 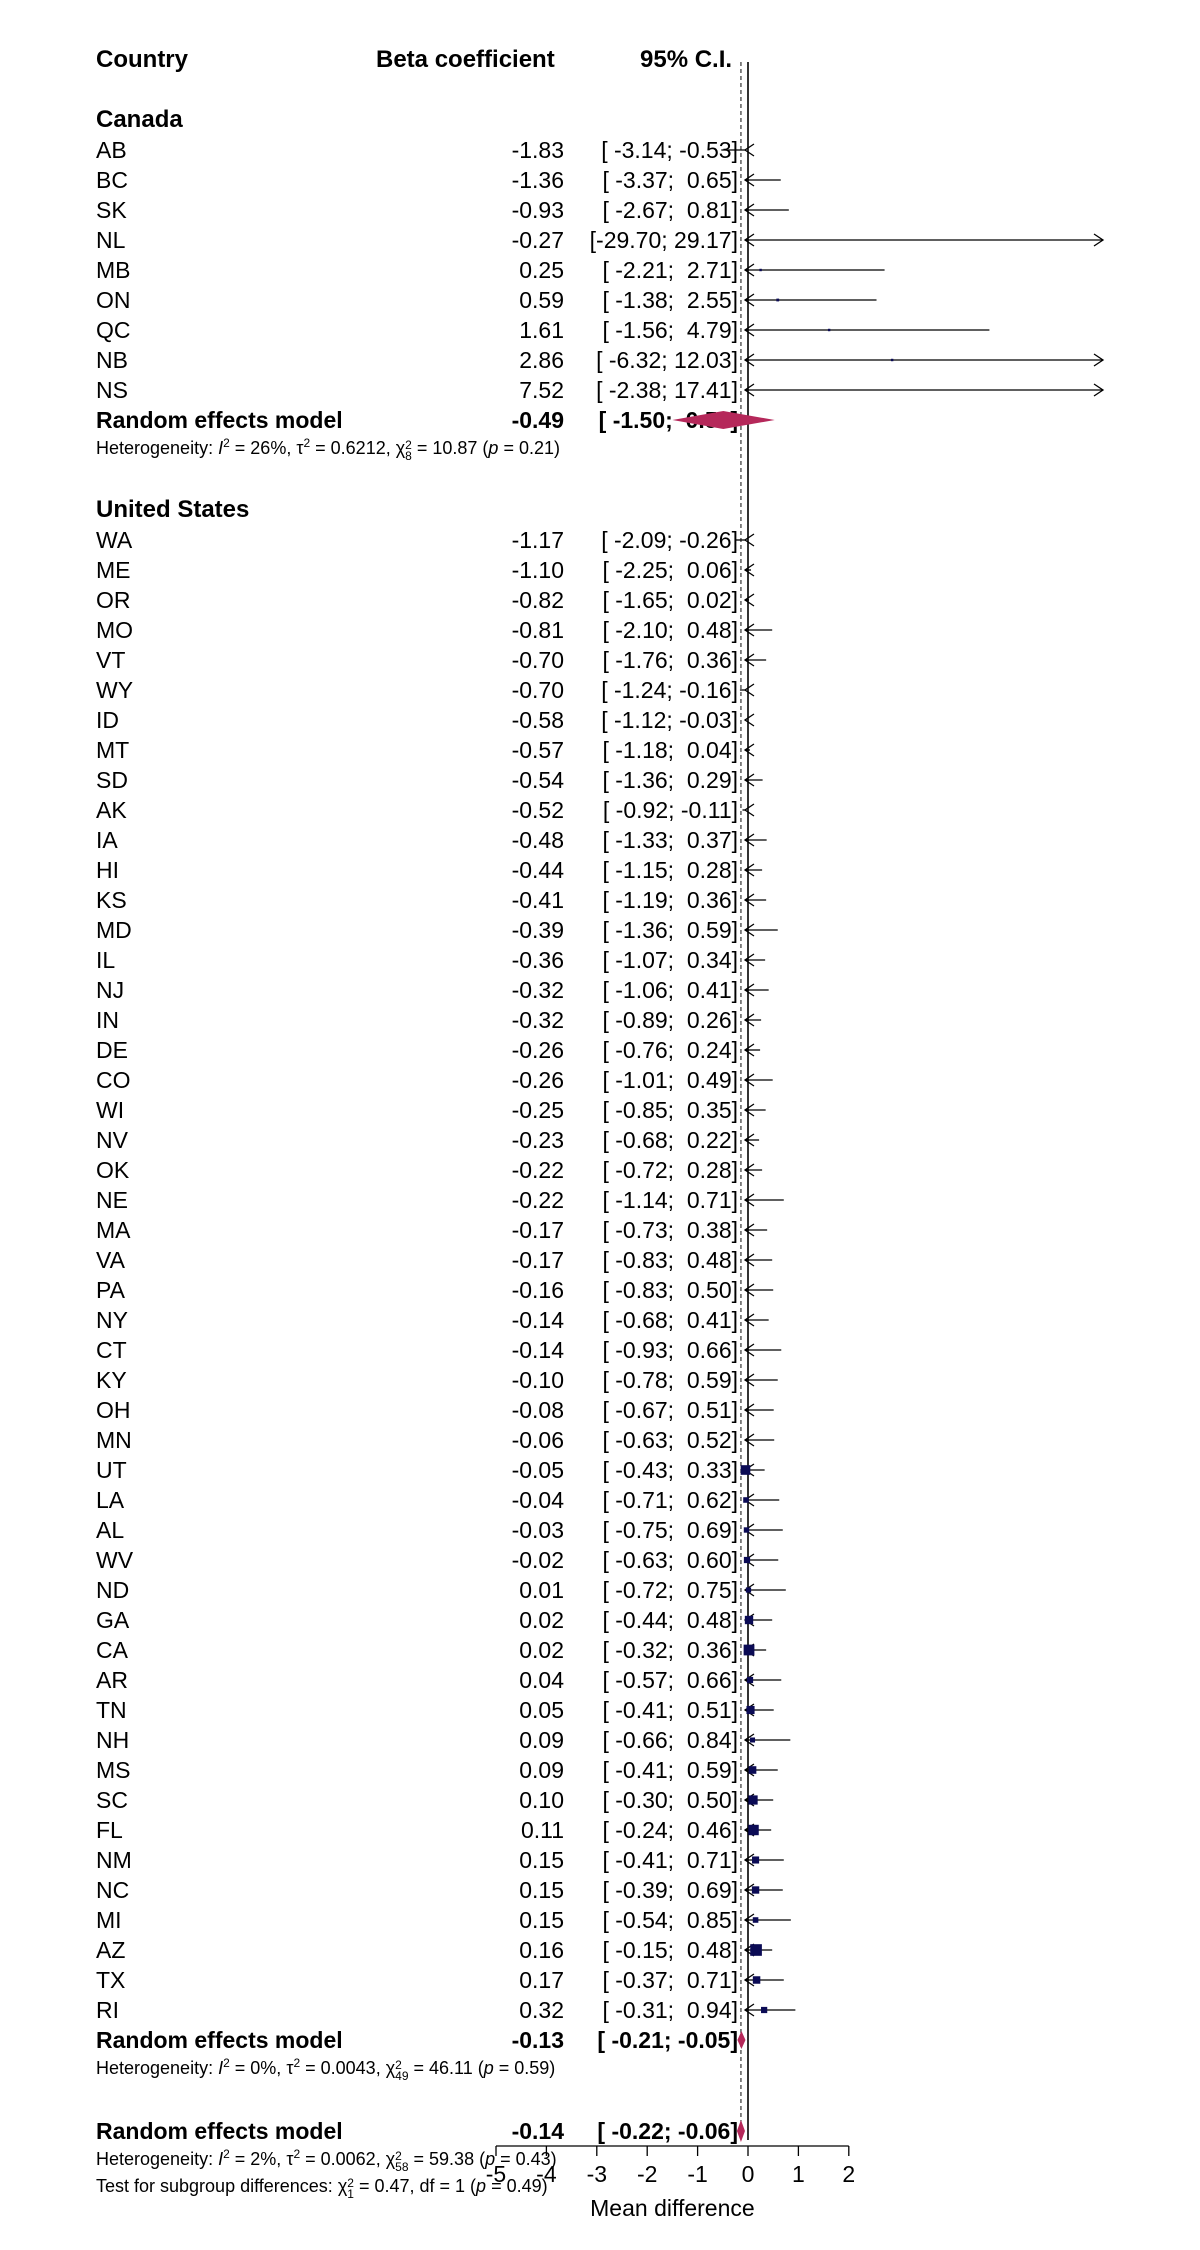 I want to click on row-ci: [ -1.76; 0.36], so click(x=670, y=660).